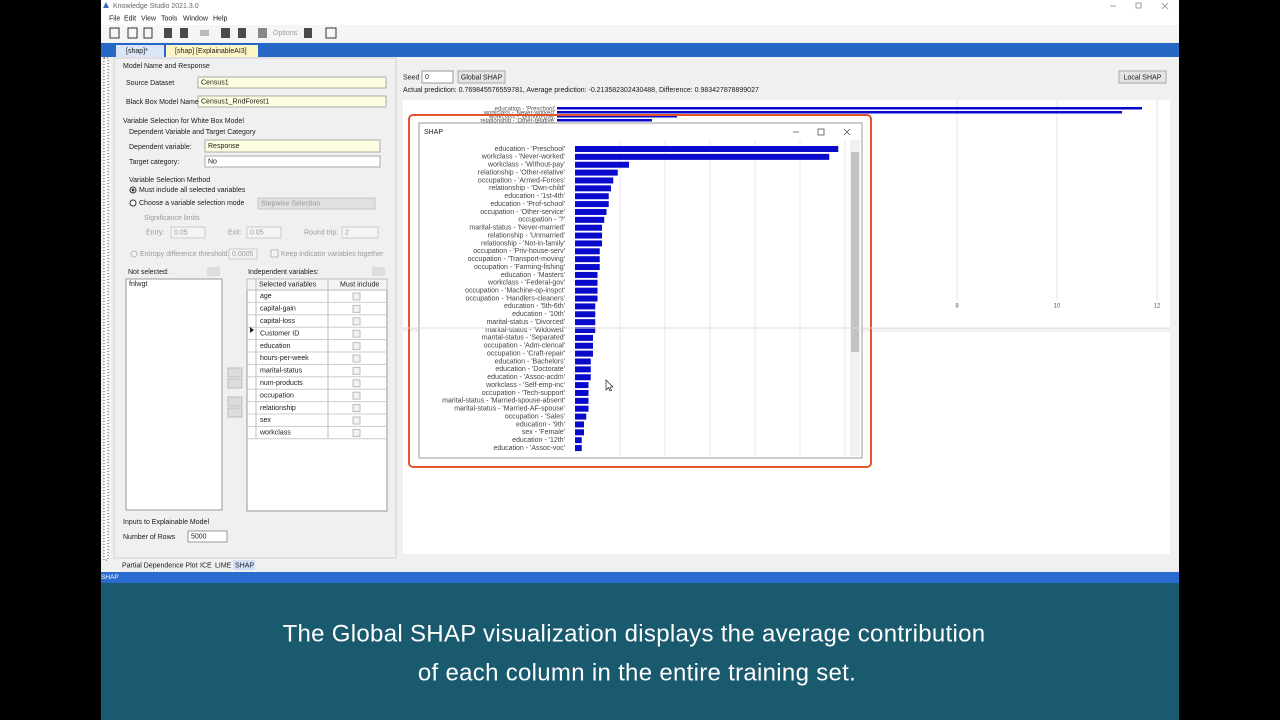 The height and width of the screenshot is (720, 1280). I want to click on toolbar-label: Options, so click(285, 33).